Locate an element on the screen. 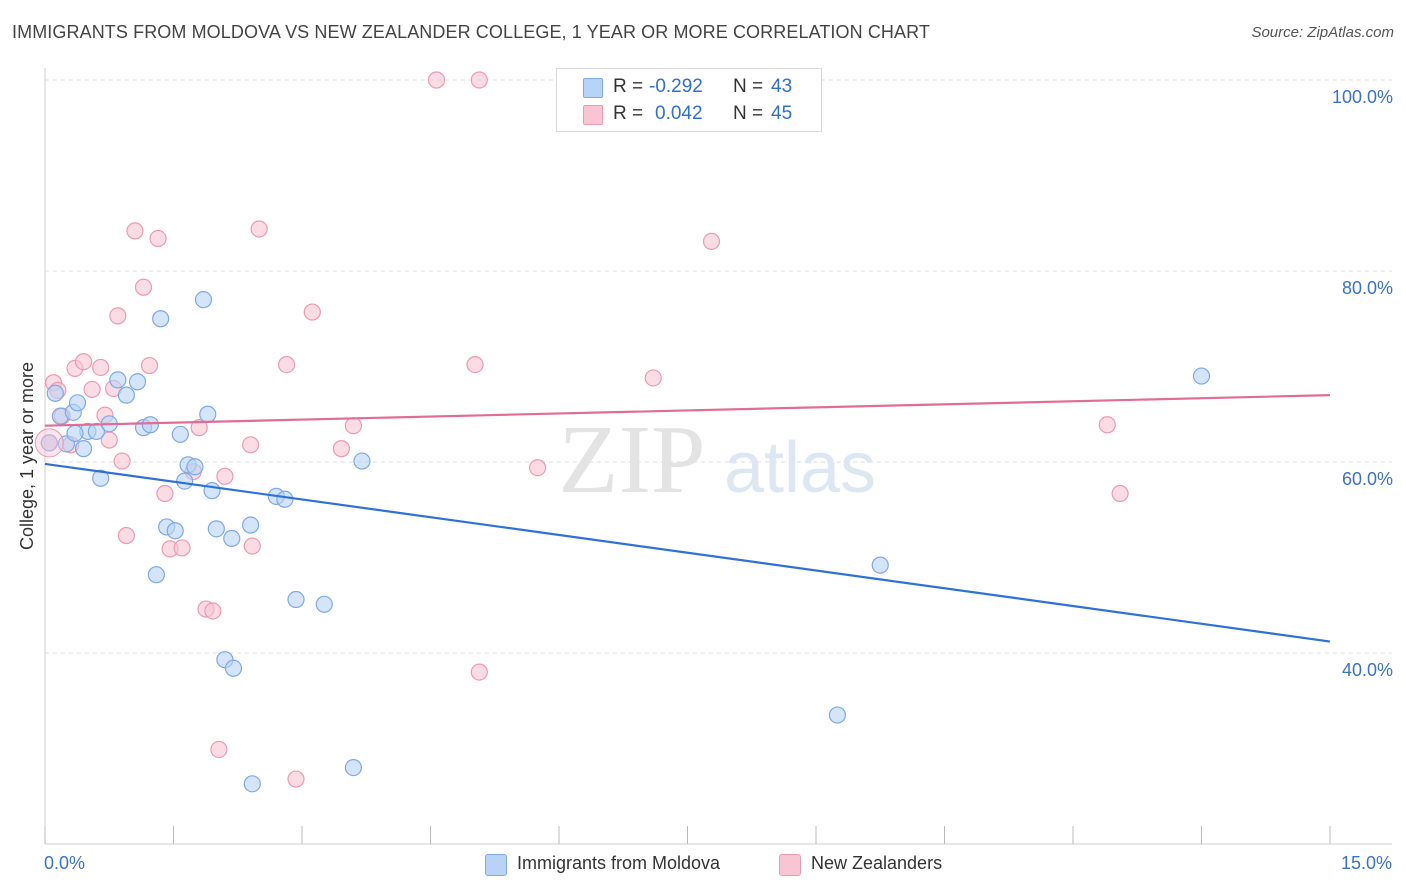 Image resolution: width=1406 pixels, height=892 pixels. legend-label-nz: New Zealanders is located at coordinates (877, 863).